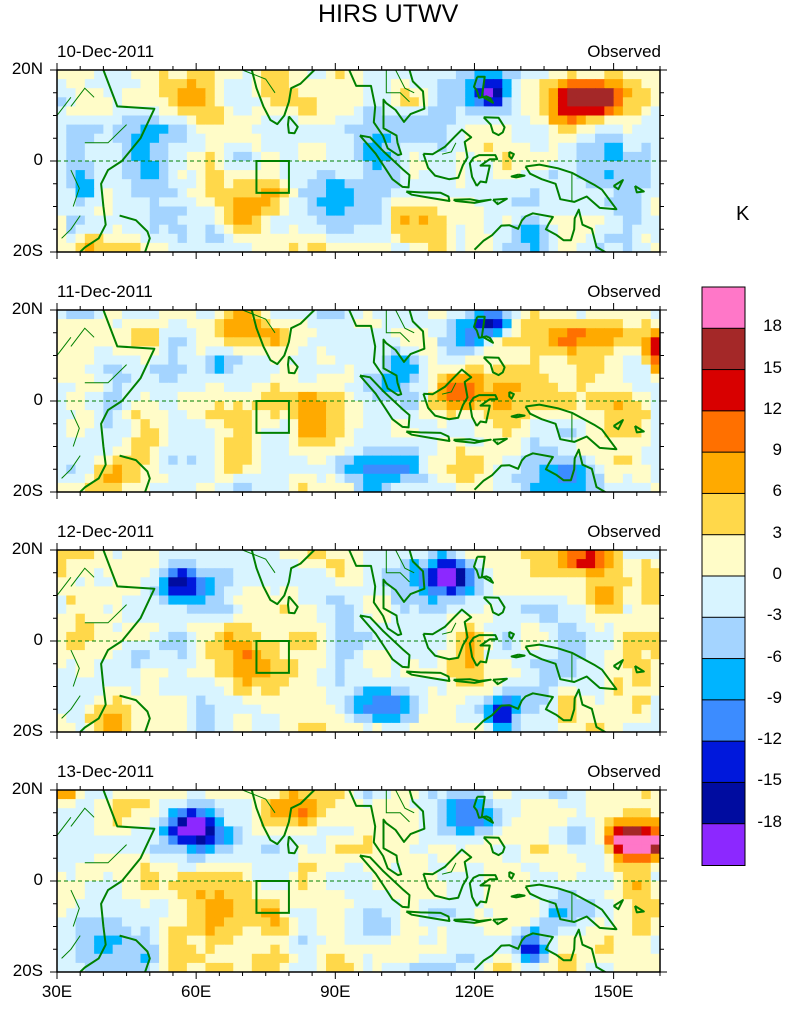 The width and height of the screenshot is (791, 1013). What do you see at coordinates (106, 51) in the screenshot?
I see `panel-date: 10-Dec-2011` at bounding box center [106, 51].